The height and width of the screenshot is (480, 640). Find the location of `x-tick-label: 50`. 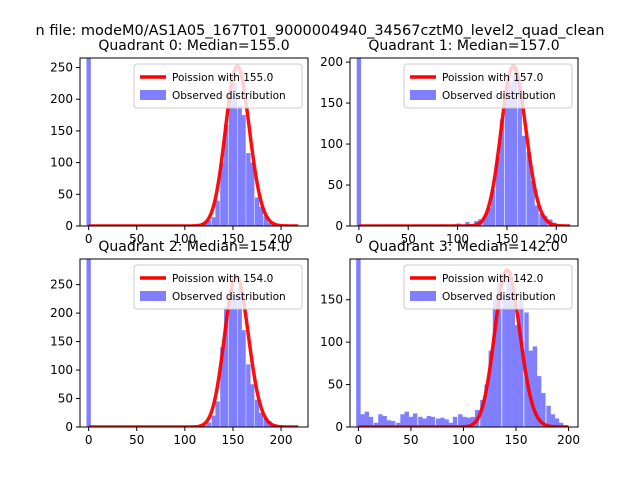

x-tick-label: 50 is located at coordinates (410, 440).